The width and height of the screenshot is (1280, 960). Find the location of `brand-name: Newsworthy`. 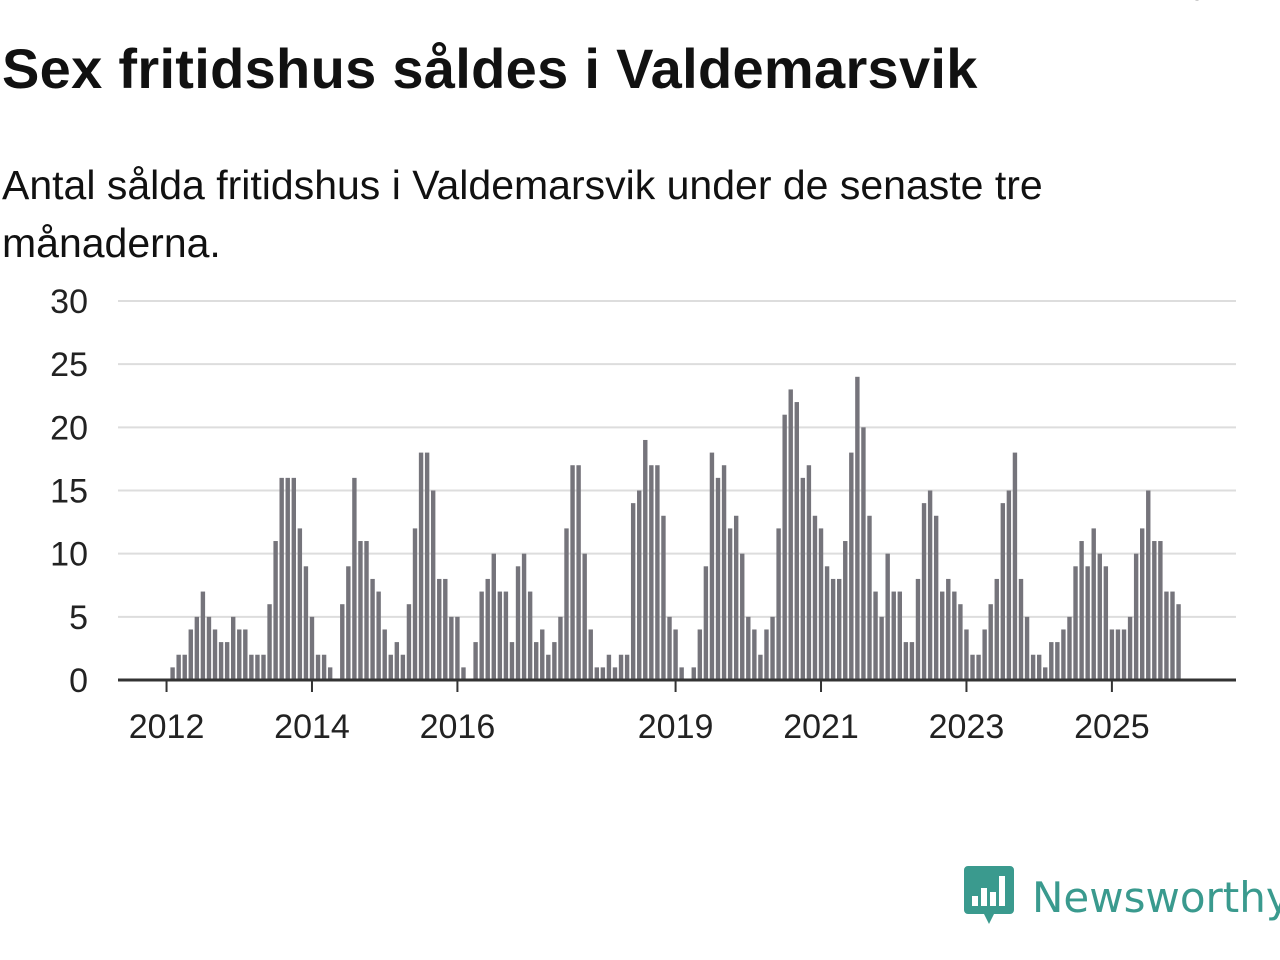

brand-name: Newsworthy is located at coordinates (1156, 897).